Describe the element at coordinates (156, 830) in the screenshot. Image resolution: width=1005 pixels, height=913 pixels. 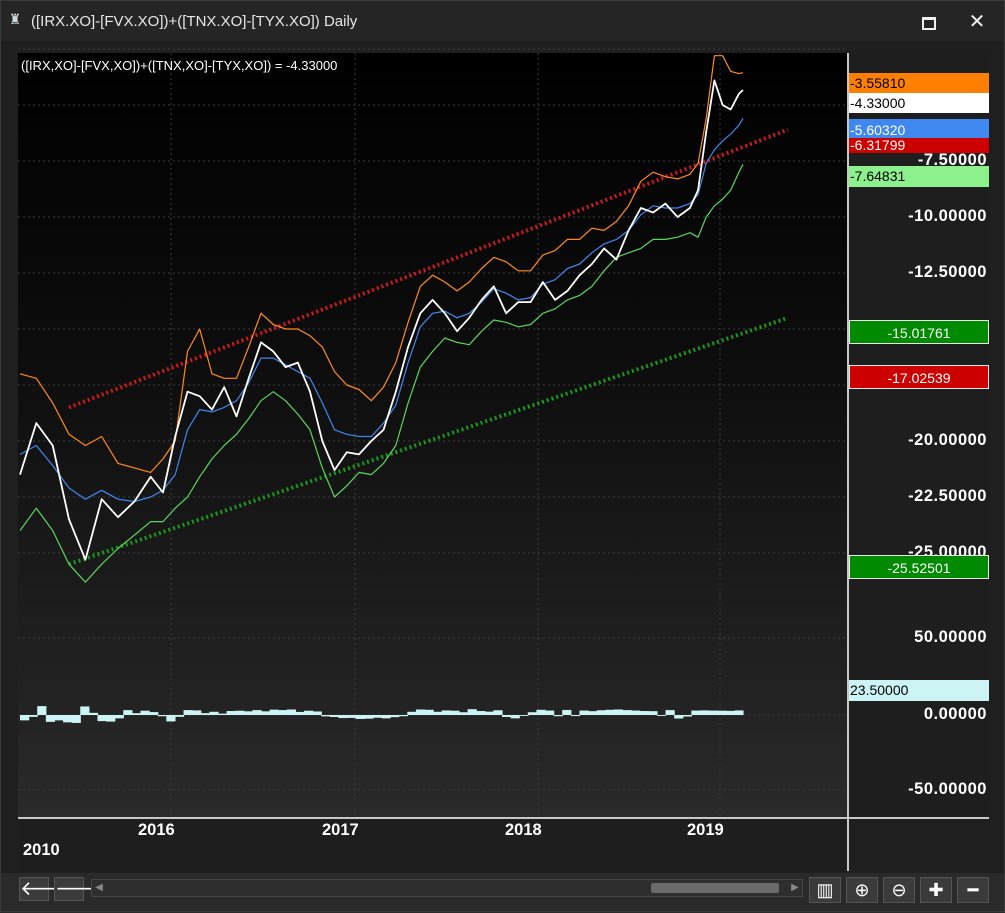
I see `x-tick-label: 2016` at that location.